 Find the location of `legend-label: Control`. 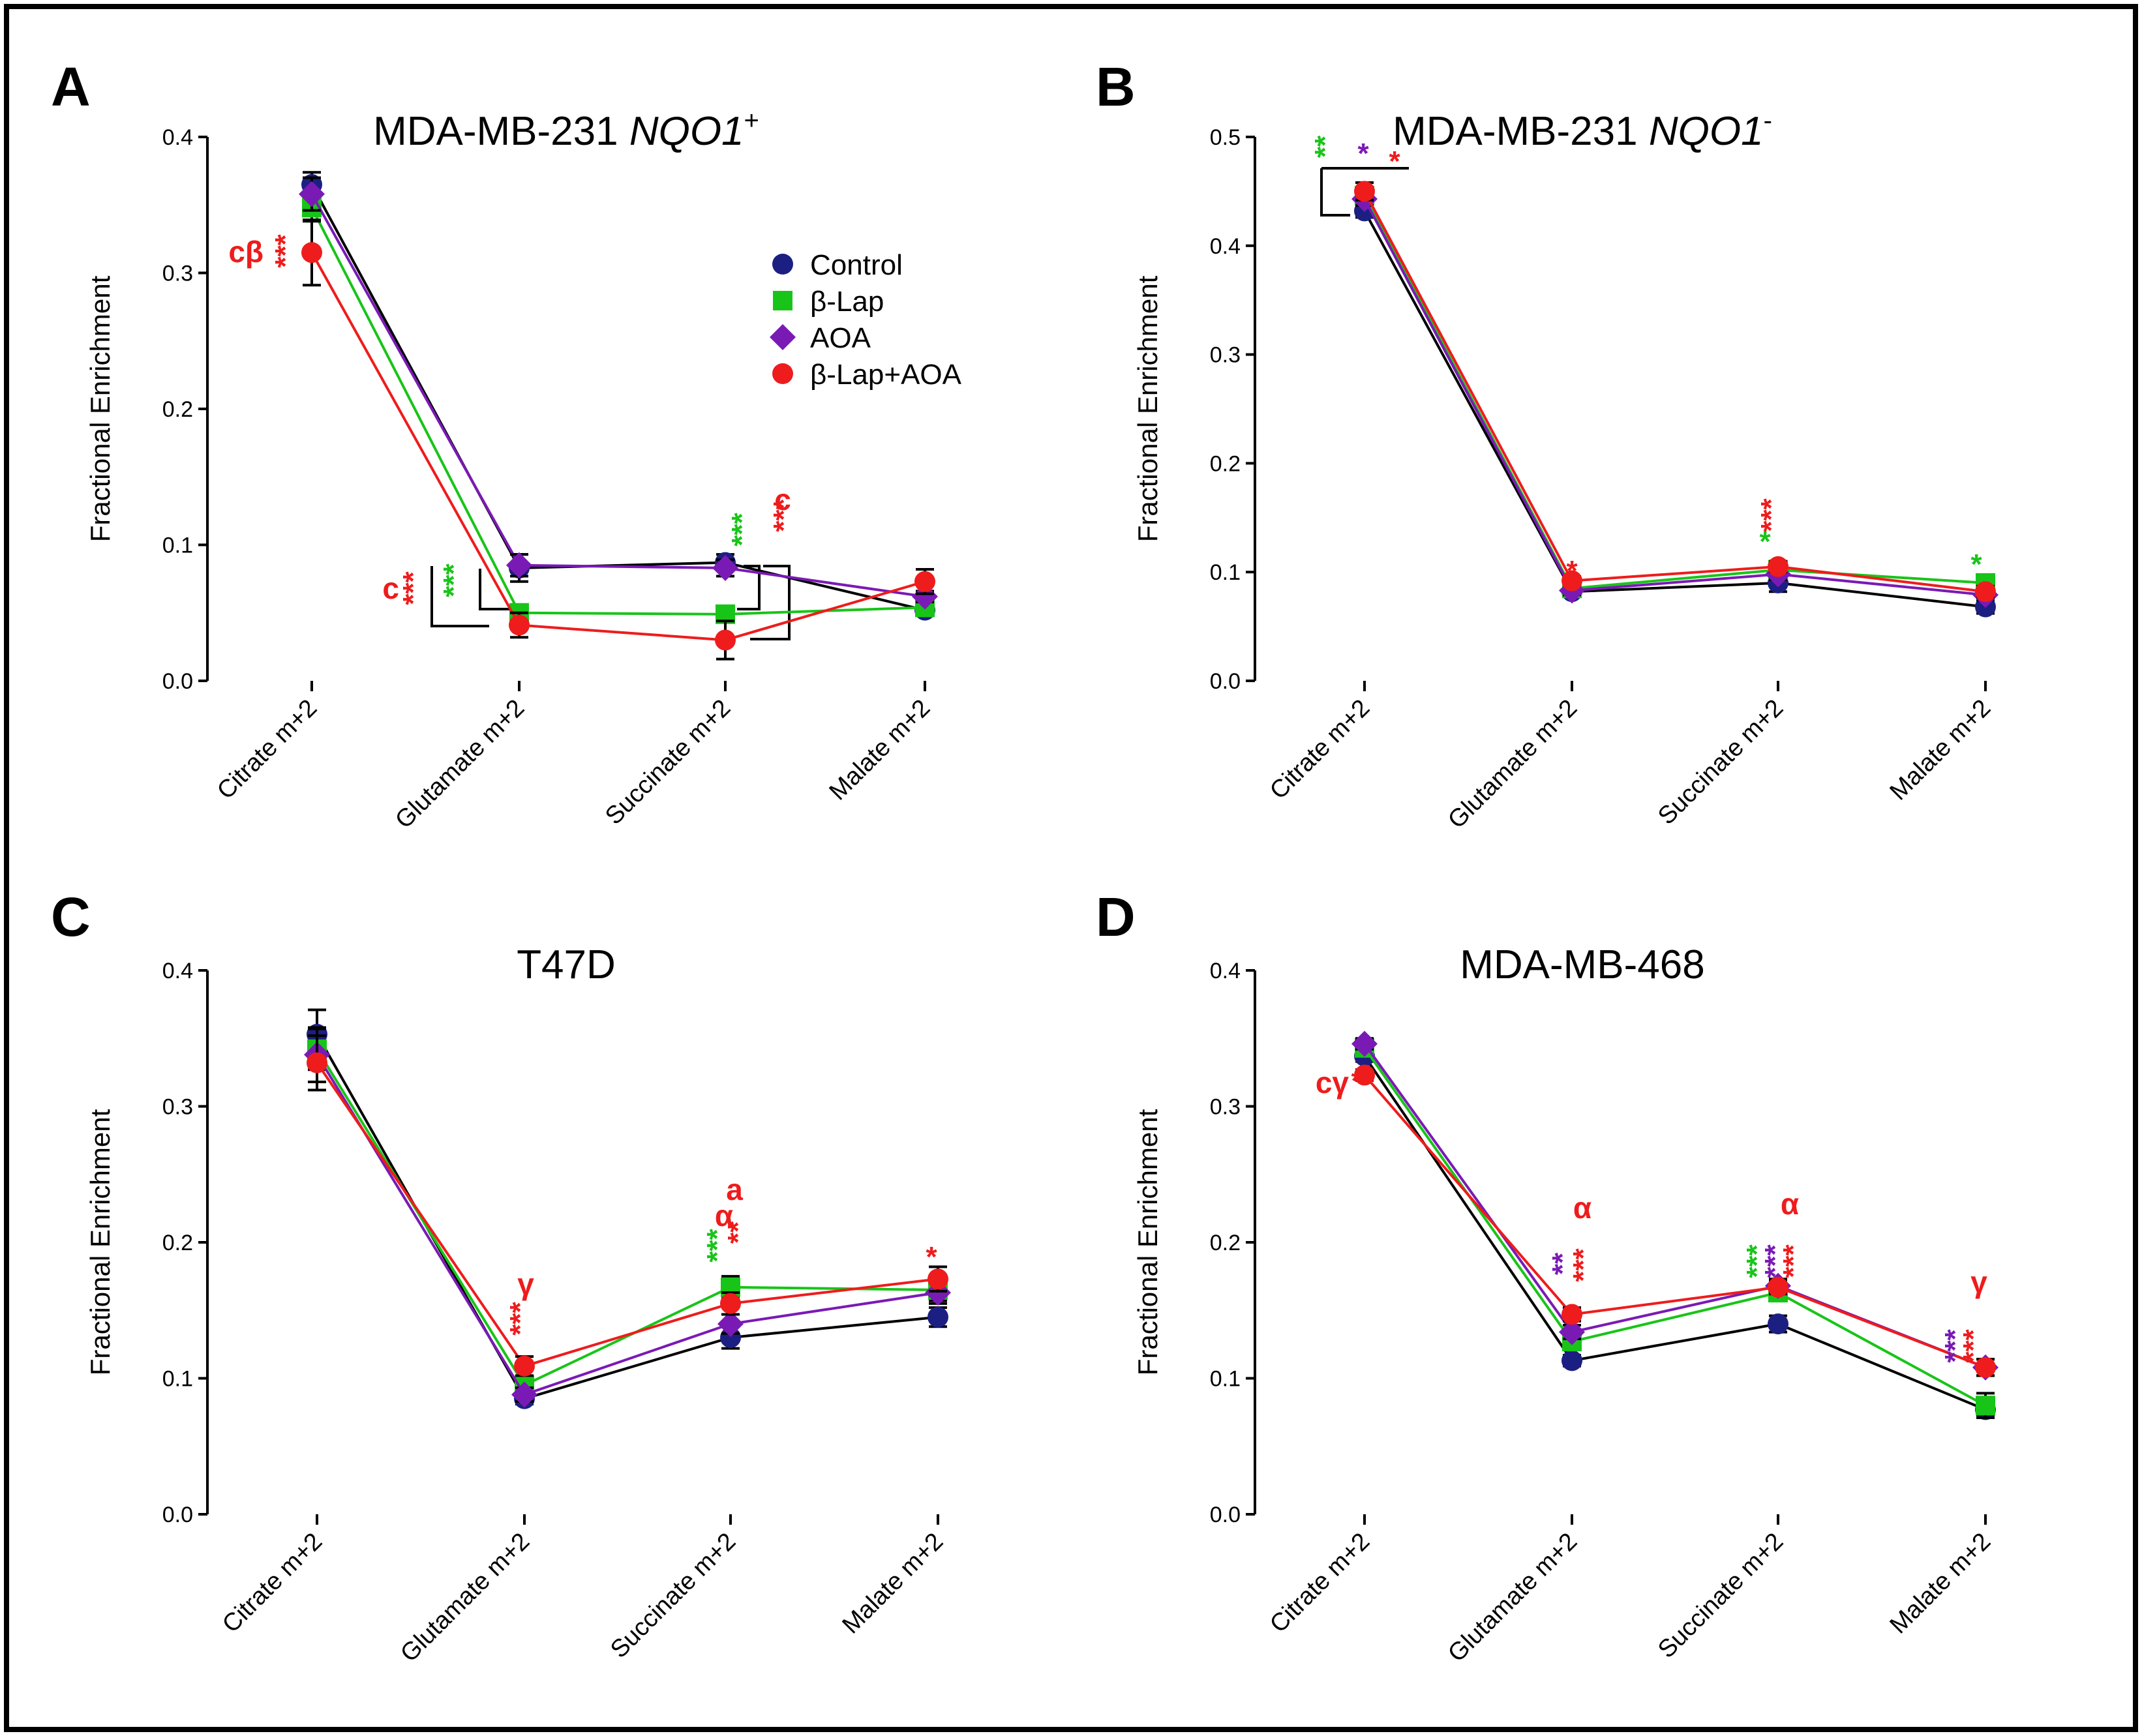

legend-label: Control is located at coordinates (856, 265).